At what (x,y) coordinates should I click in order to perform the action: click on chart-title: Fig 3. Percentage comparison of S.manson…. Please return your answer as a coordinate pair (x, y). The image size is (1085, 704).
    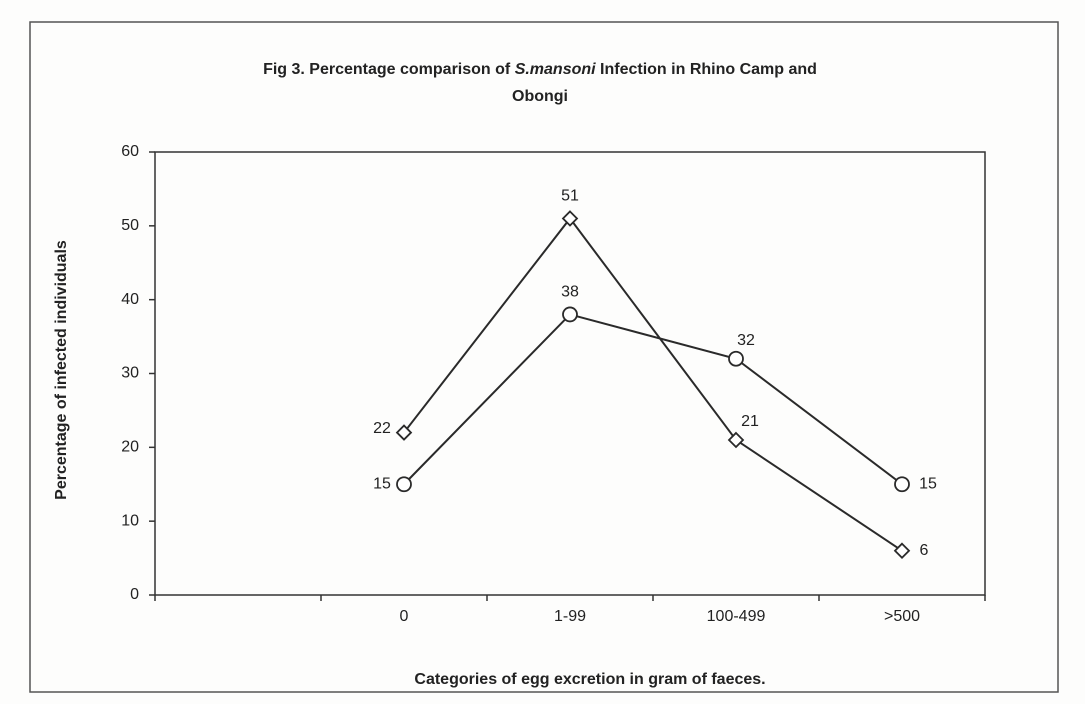
    Looking at the image, I should click on (540, 69).